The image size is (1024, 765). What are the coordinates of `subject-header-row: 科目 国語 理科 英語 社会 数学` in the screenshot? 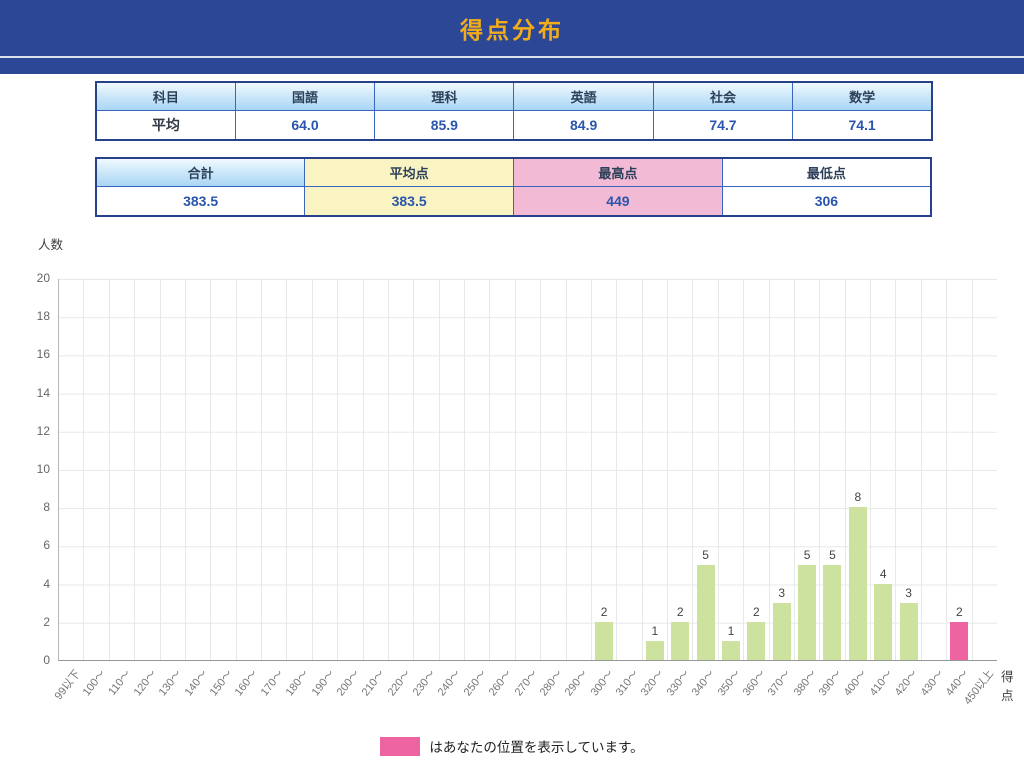 It's located at (514, 96).